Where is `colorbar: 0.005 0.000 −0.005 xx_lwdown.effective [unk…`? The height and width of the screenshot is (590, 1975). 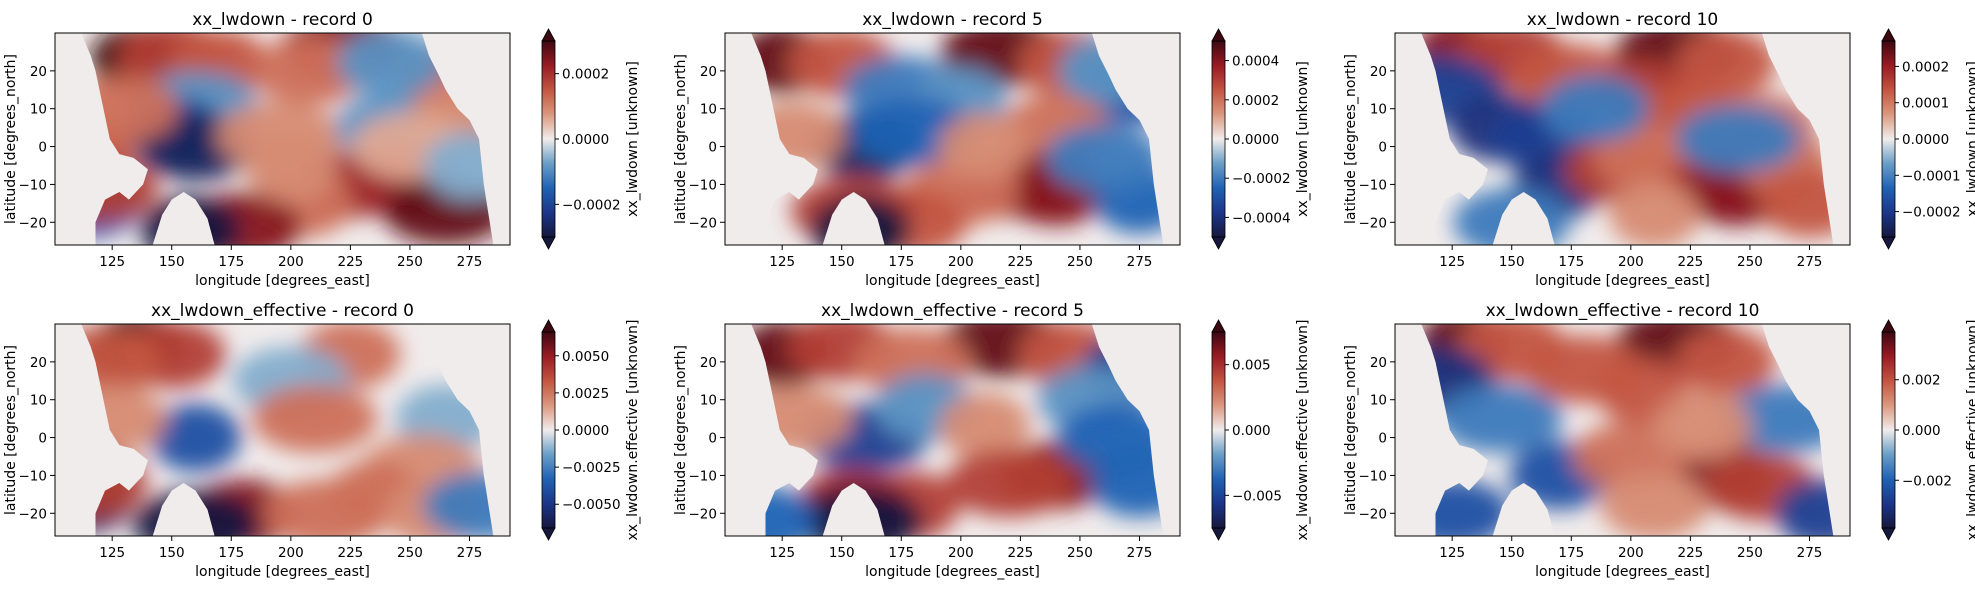
colorbar: 0.005 0.000 −0.005 xx_lwdown.effective [unk… is located at coordinates (1261, 430).